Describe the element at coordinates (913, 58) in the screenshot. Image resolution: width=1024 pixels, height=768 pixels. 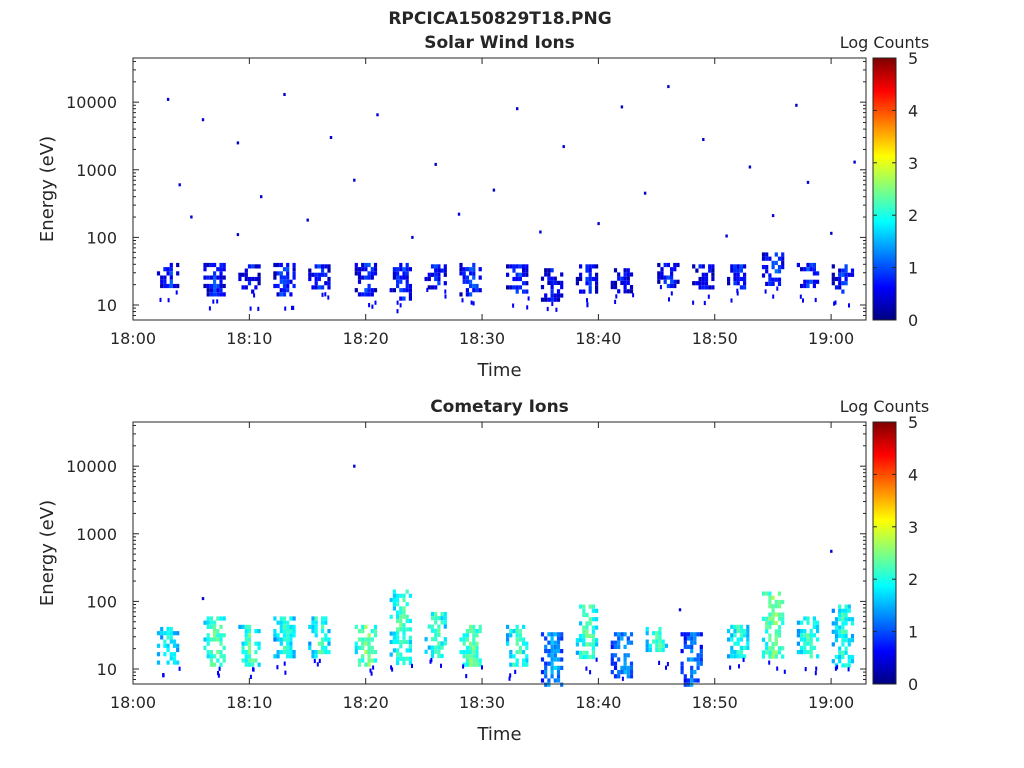
I see `colorbar-tick-label: 5` at that location.